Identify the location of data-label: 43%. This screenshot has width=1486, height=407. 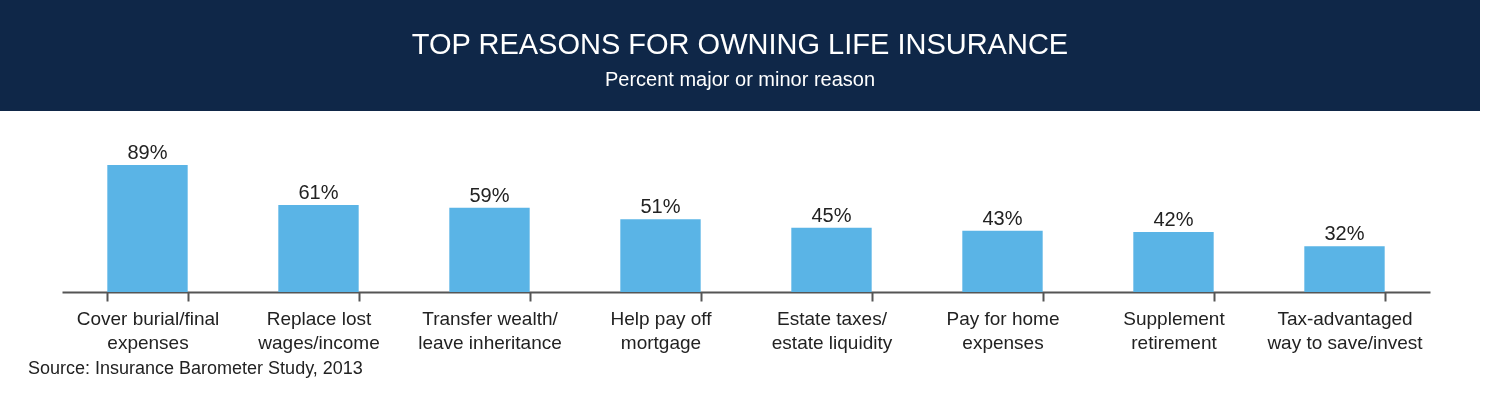
(1002, 217).